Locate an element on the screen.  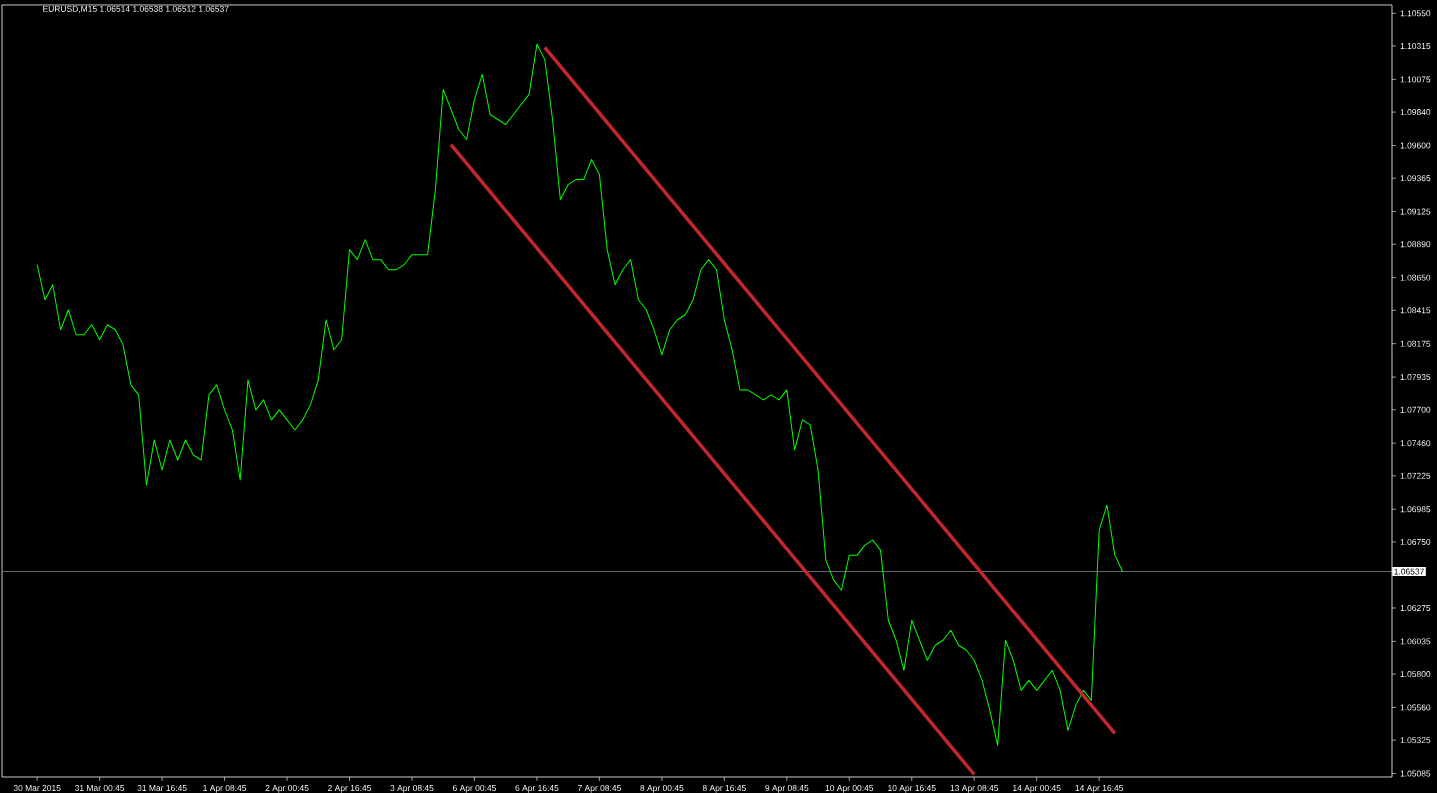
y-tick-label: 1.05085 is located at coordinates (1415, 773).